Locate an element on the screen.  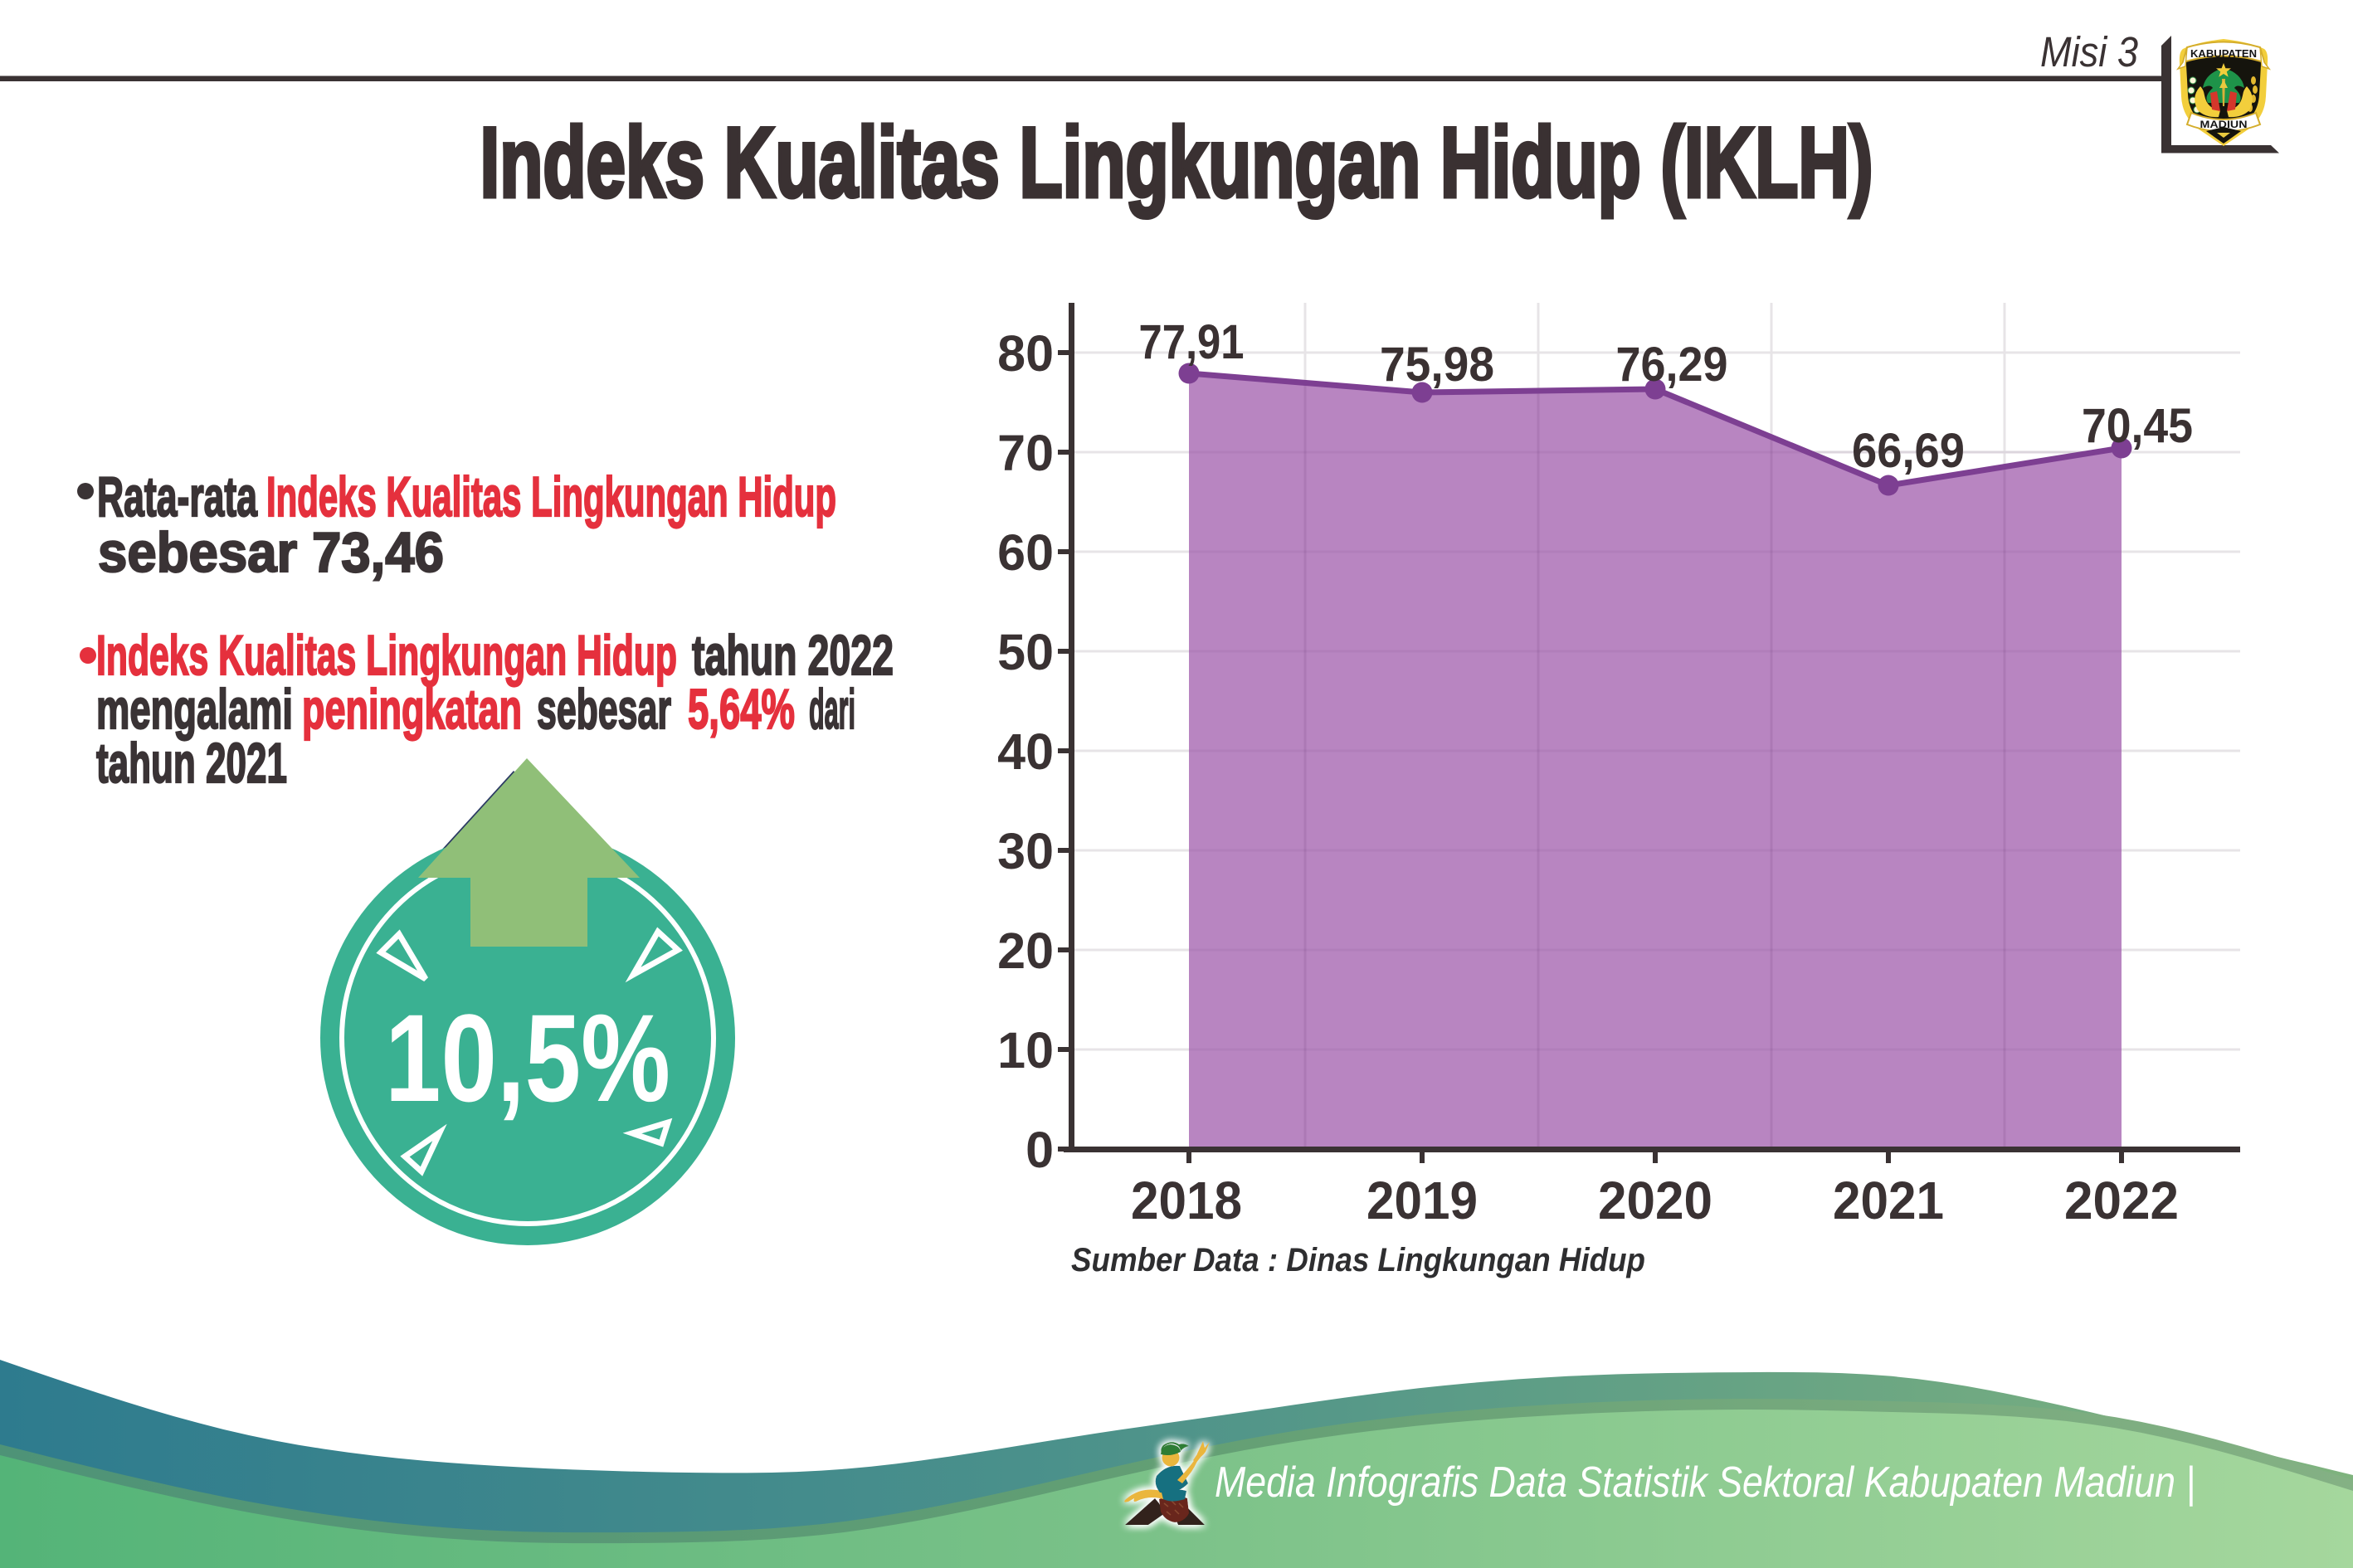
svg-text: 70,45 is located at coordinates (2137, 426).